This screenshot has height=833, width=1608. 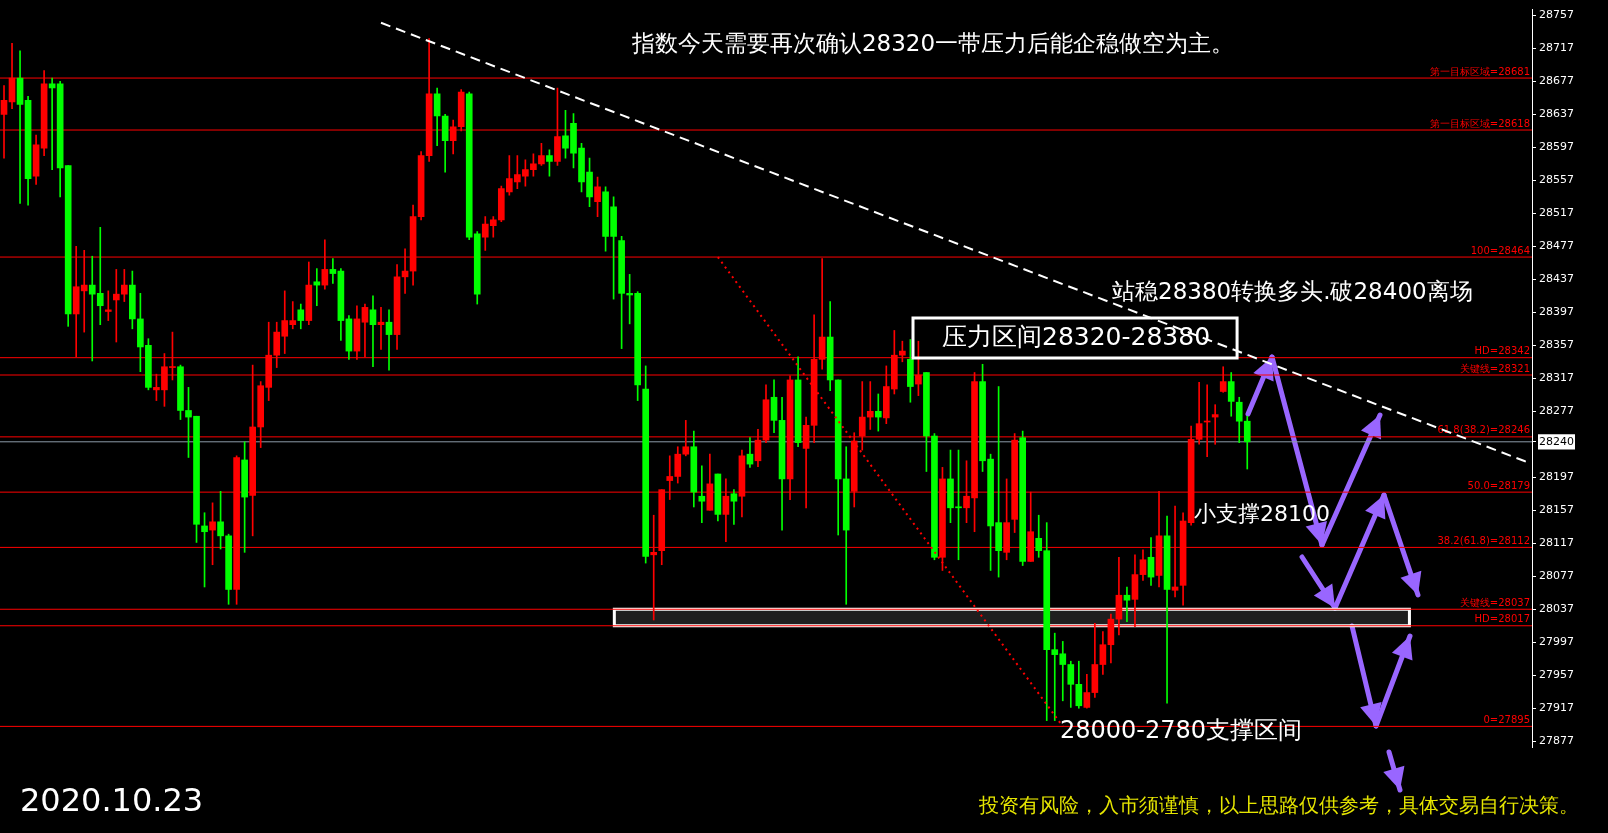 What do you see at coordinates (1292, 290) in the screenshot?
I see `annotation: 站稳28380转换多头.破28400离场` at bounding box center [1292, 290].